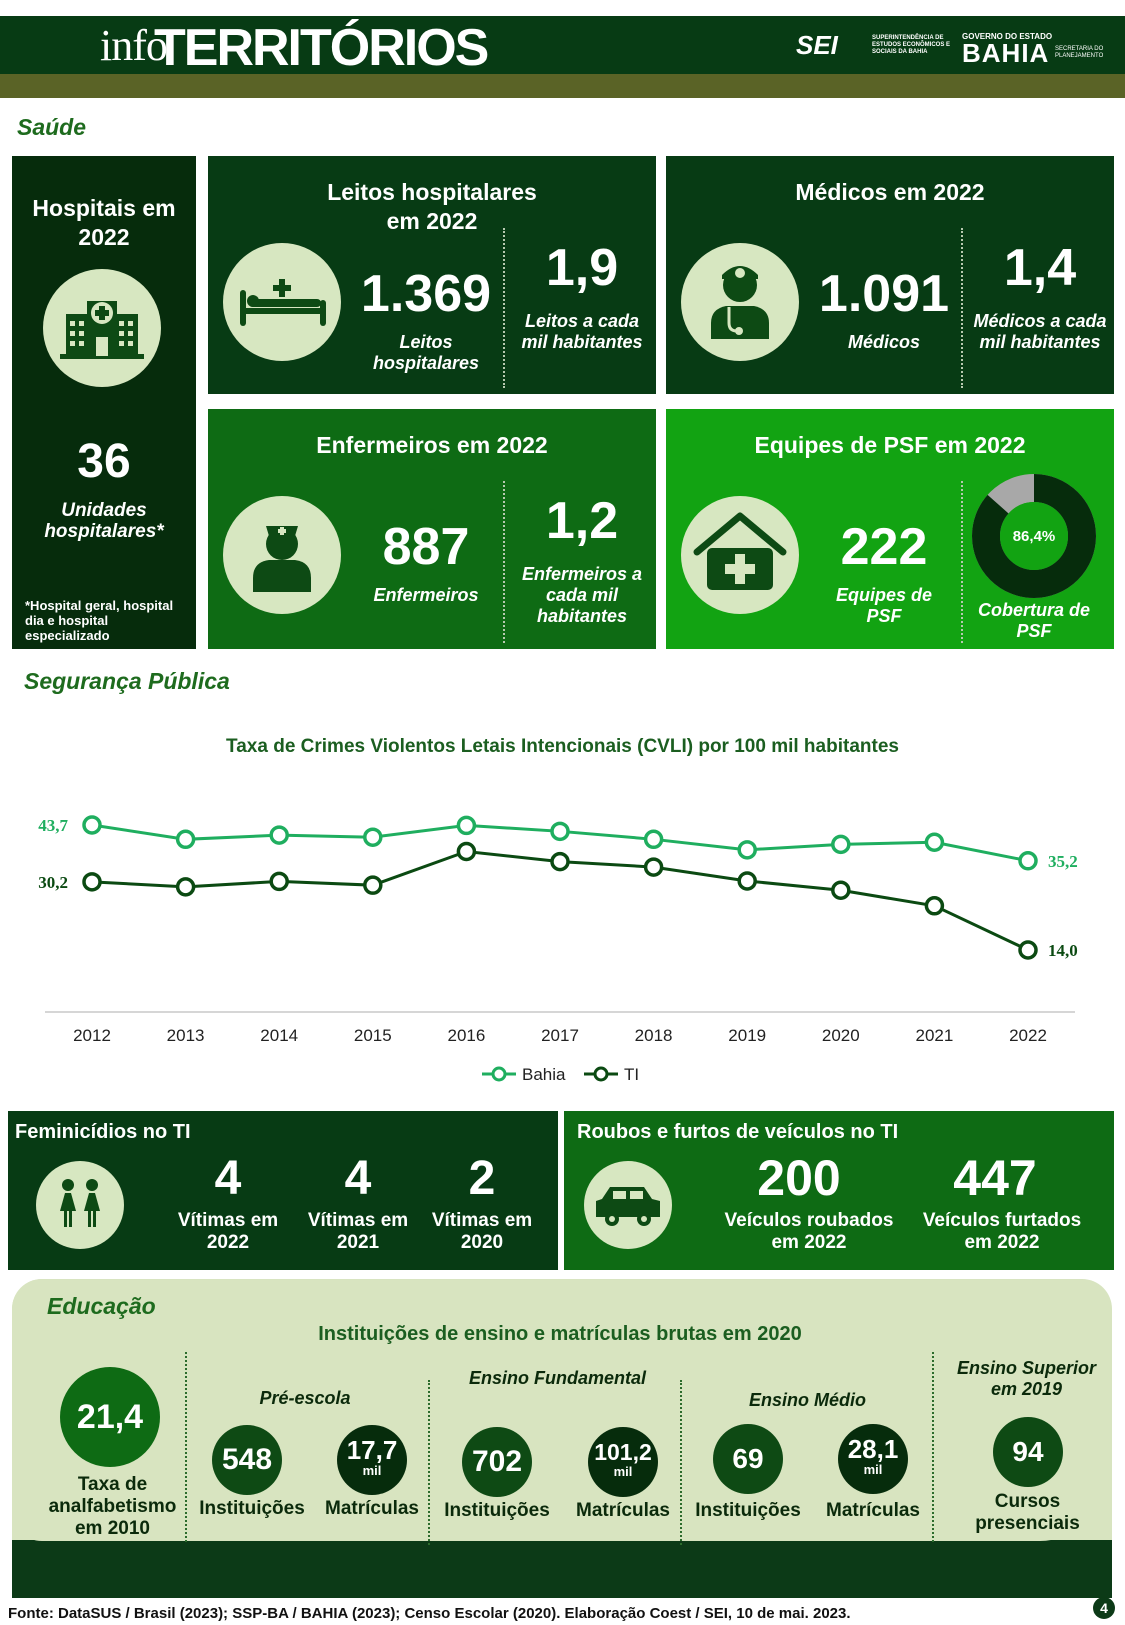  What do you see at coordinates (372, 1450) in the screenshot?
I see `pre-escola-mat-value: 17,7` at bounding box center [372, 1450].